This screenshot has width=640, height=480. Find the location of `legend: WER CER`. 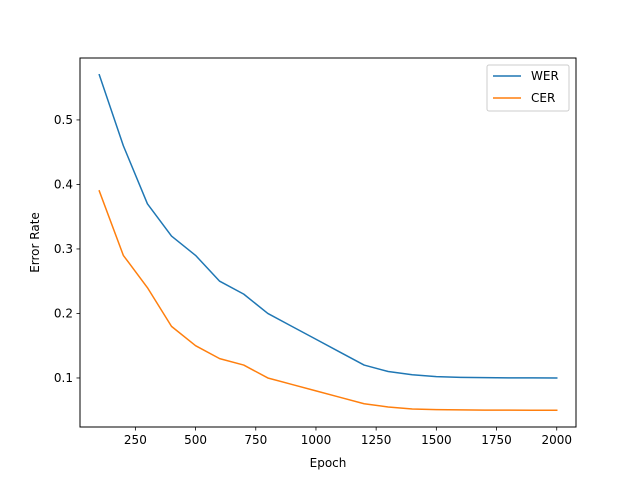

legend: WER CER is located at coordinates (528, 88).